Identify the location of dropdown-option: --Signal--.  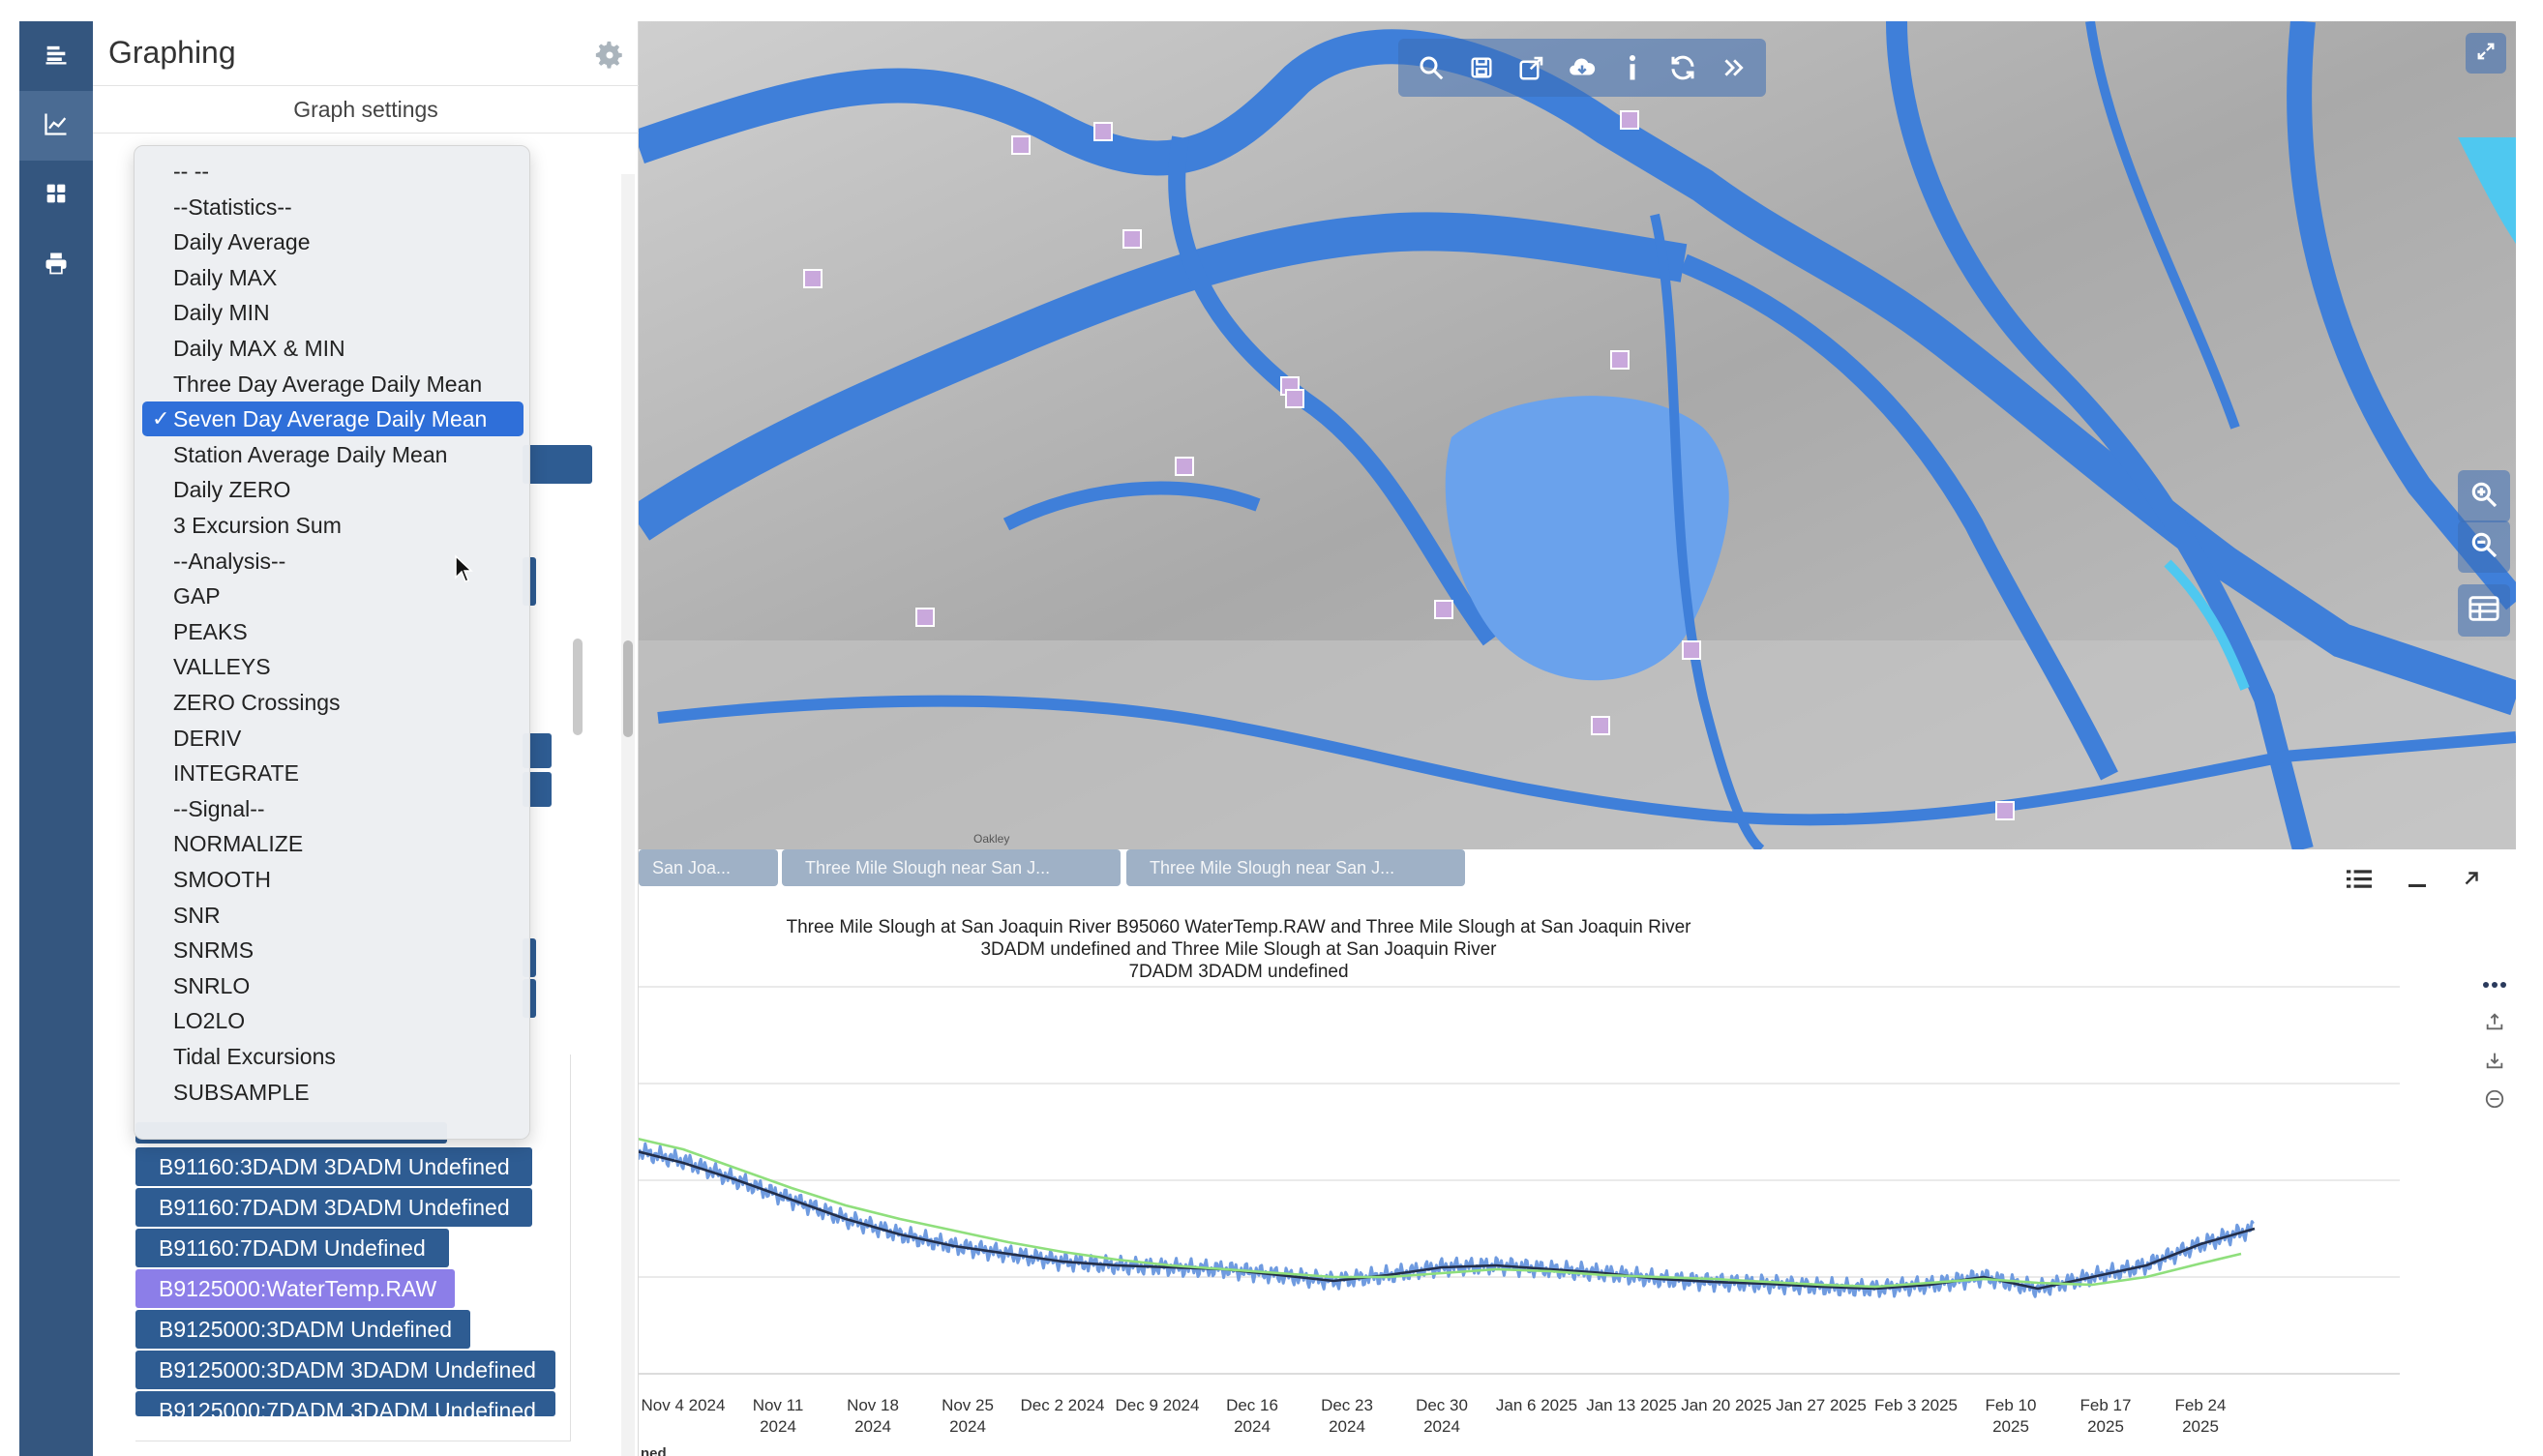
(219, 808).